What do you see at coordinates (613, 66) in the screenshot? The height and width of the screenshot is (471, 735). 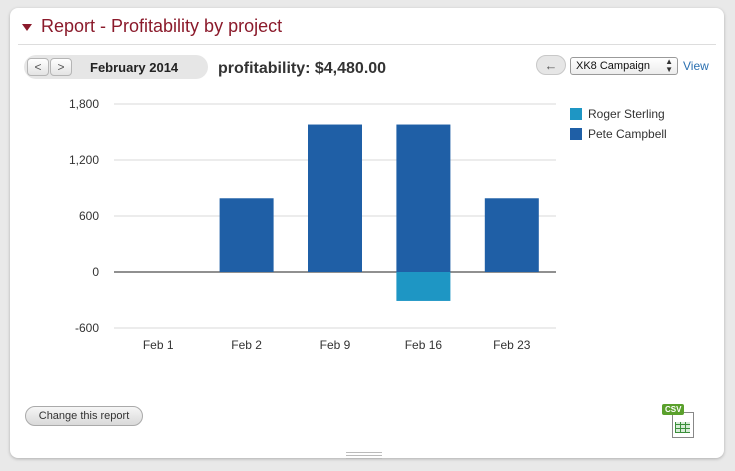 I see `campaign-select-value: XK8 Campaign` at bounding box center [613, 66].